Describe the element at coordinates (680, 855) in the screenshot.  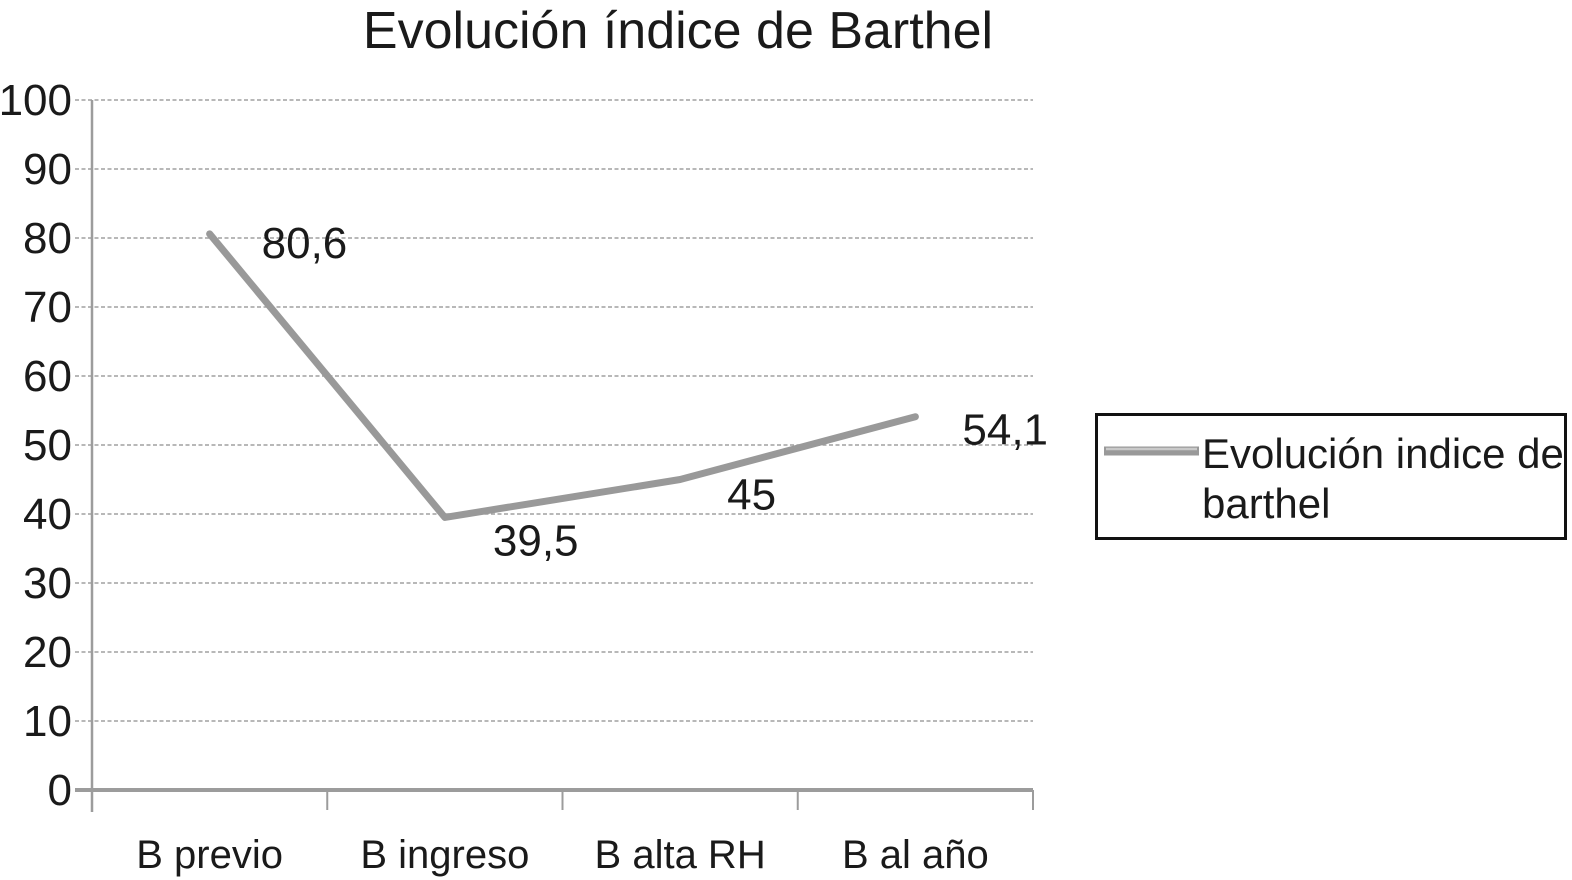
I see `x-category-label: B alta RH` at that location.